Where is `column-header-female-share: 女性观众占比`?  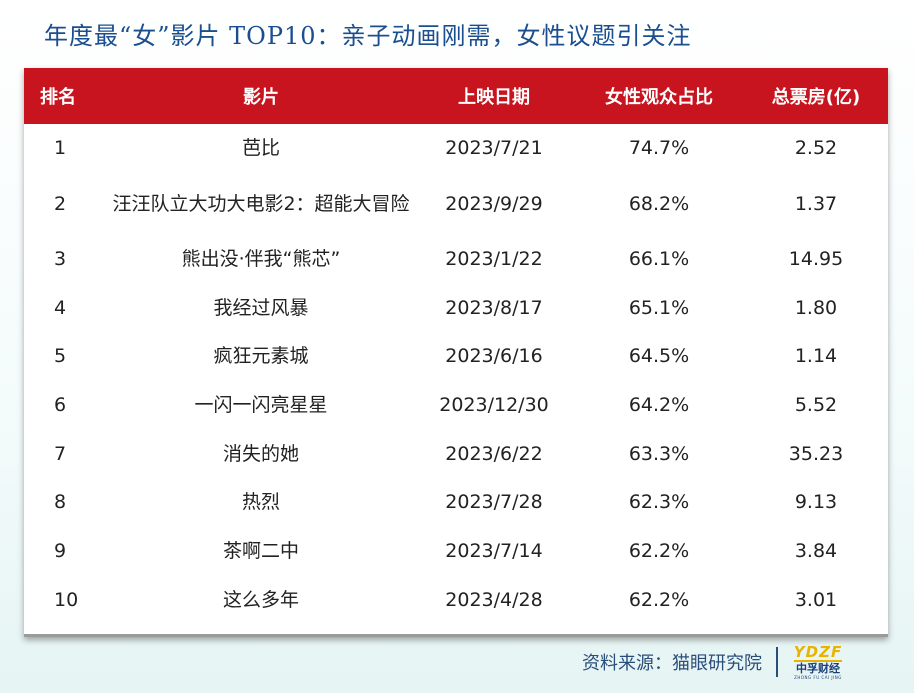
column-header-female-share: 女性观众占比 is located at coordinates (659, 97).